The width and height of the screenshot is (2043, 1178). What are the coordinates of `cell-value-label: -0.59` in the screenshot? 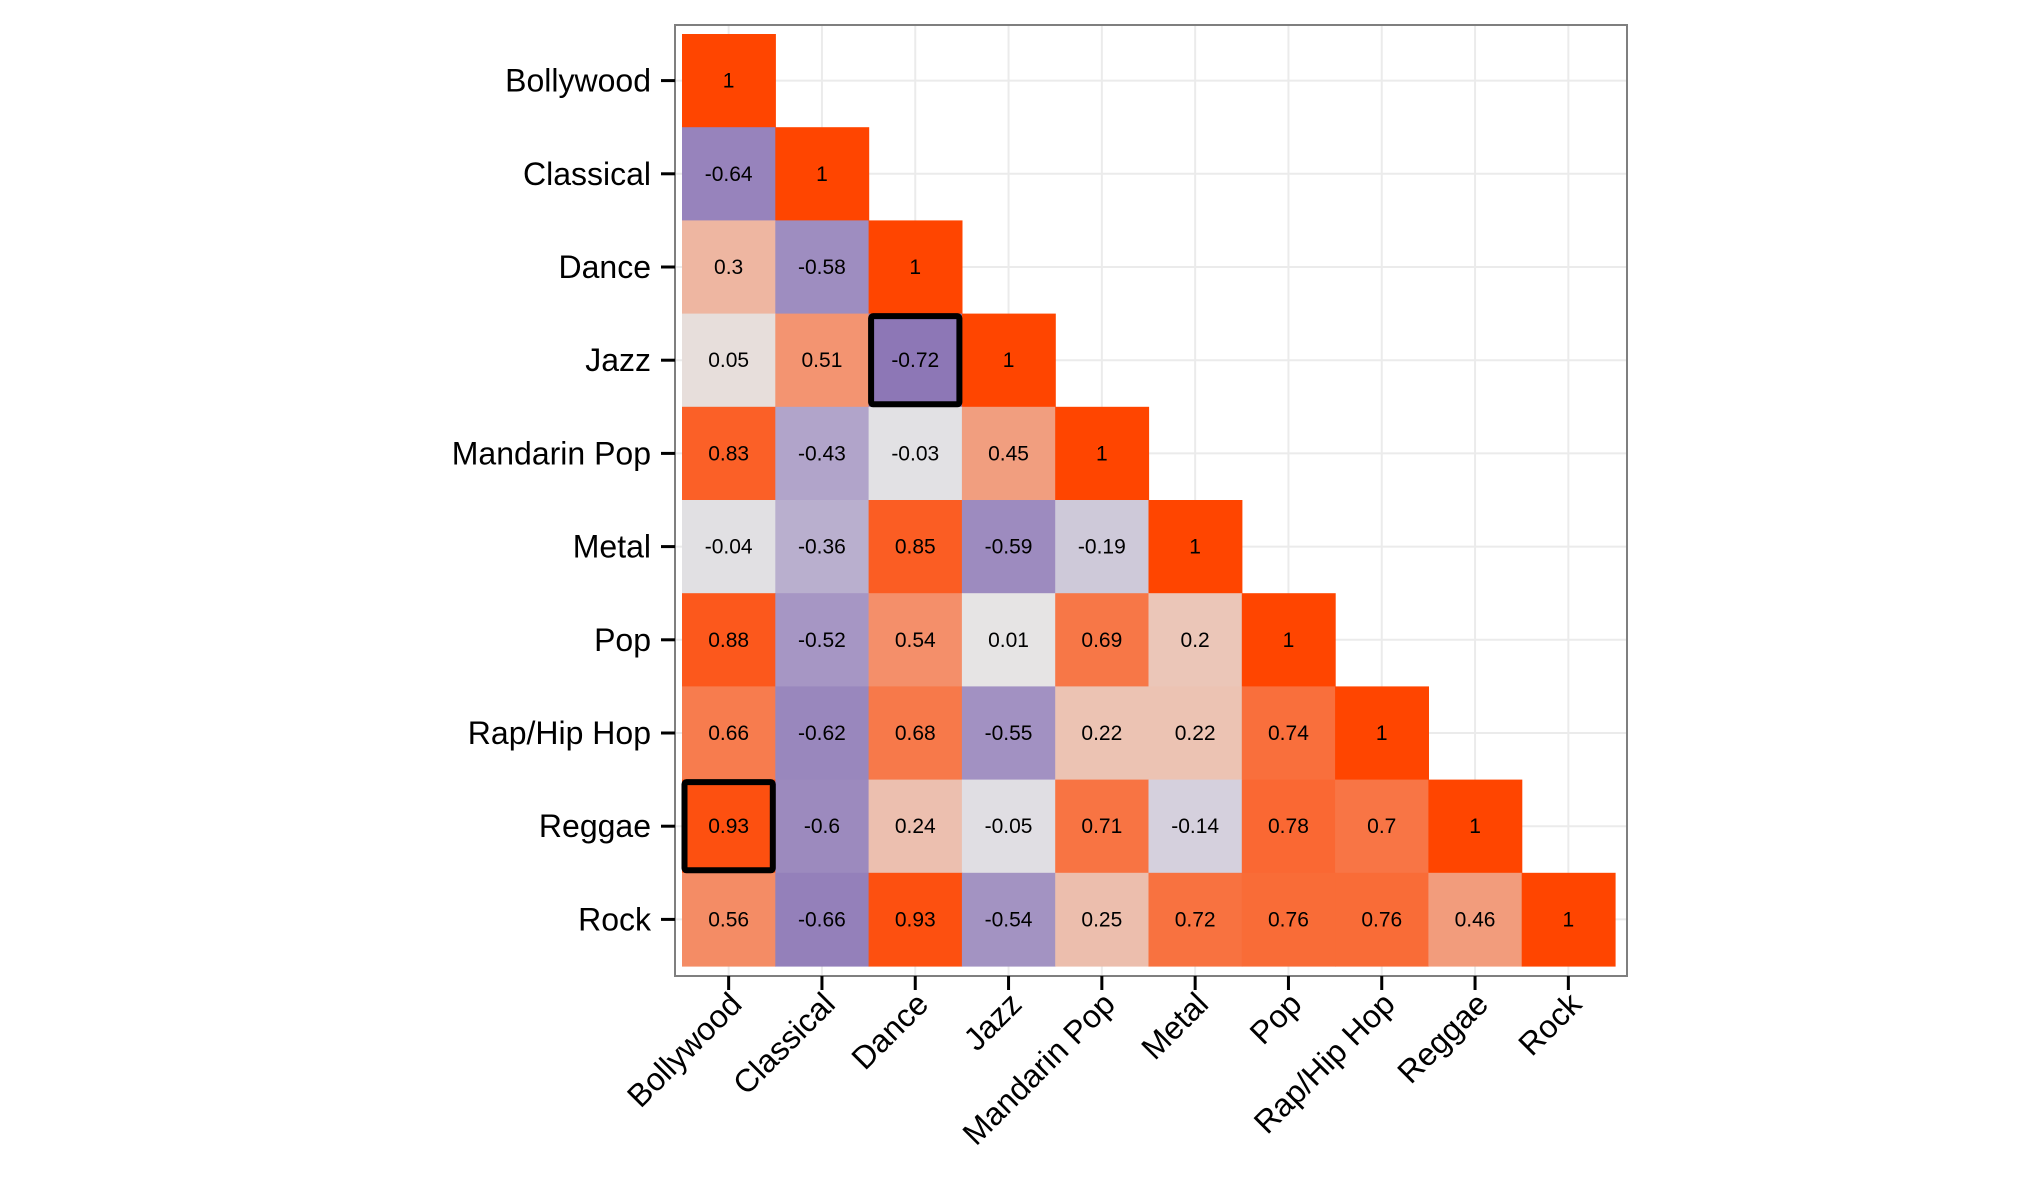 It's located at (1009, 547).